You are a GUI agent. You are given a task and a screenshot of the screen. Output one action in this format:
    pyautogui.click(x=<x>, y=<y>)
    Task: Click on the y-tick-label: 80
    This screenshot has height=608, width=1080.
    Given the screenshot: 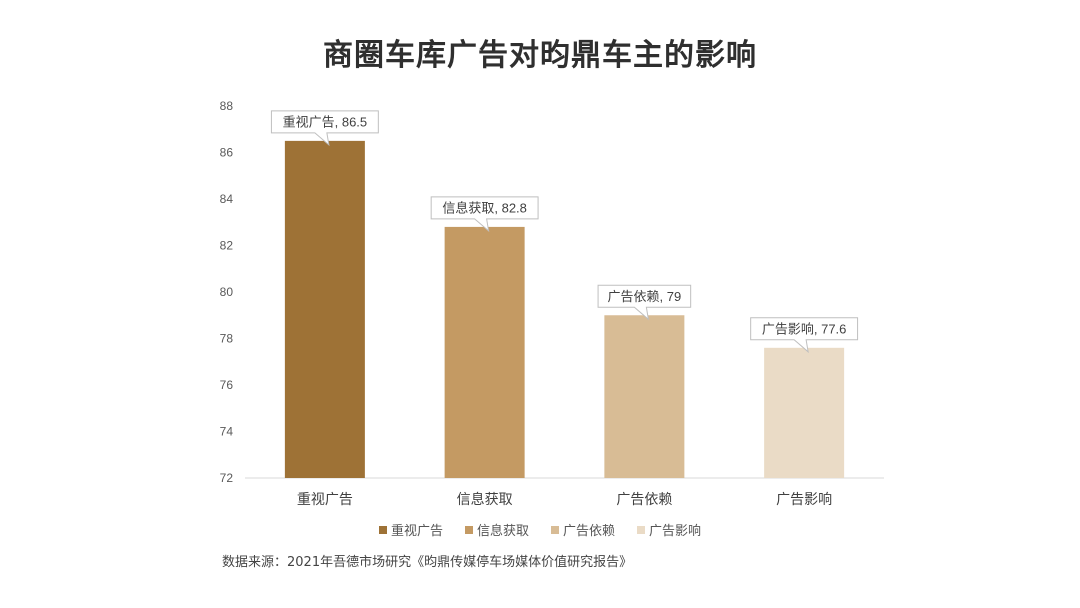 What is the action you would take?
    pyautogui.click(x=227, y=292)
    